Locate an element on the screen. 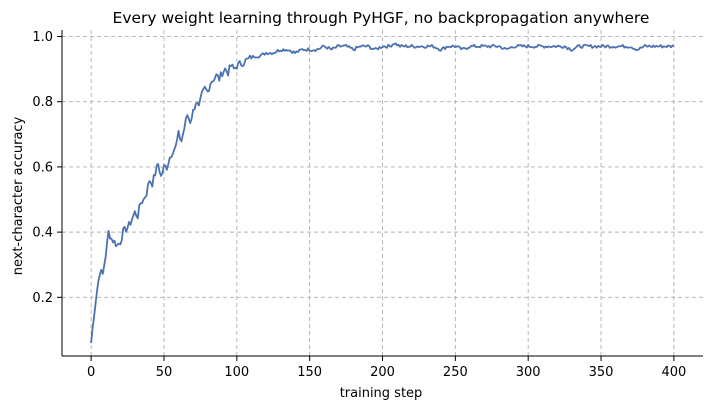  x-tick-label: 250 is located at coordinates (455, 372).